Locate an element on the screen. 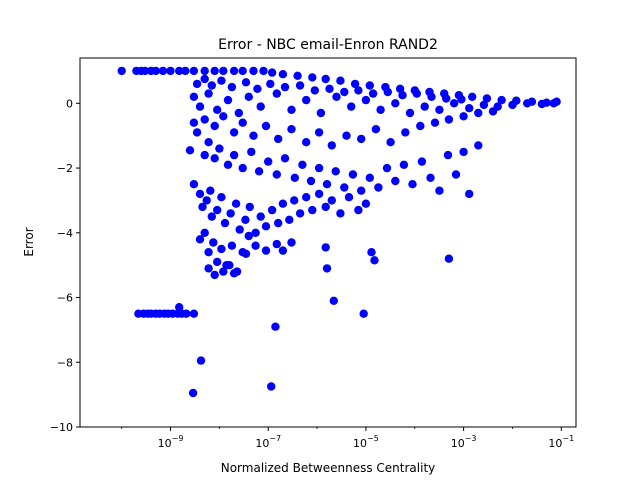 This screenshot has height=480, width=640. y-tick-label: −6 is located at coordinates (65, 298).